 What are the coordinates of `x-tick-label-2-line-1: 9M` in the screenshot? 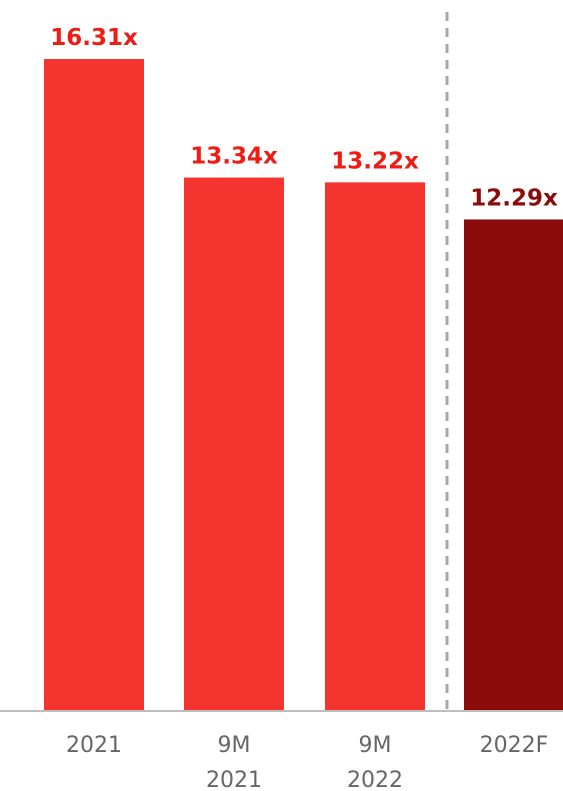 It's located at (234, 745).